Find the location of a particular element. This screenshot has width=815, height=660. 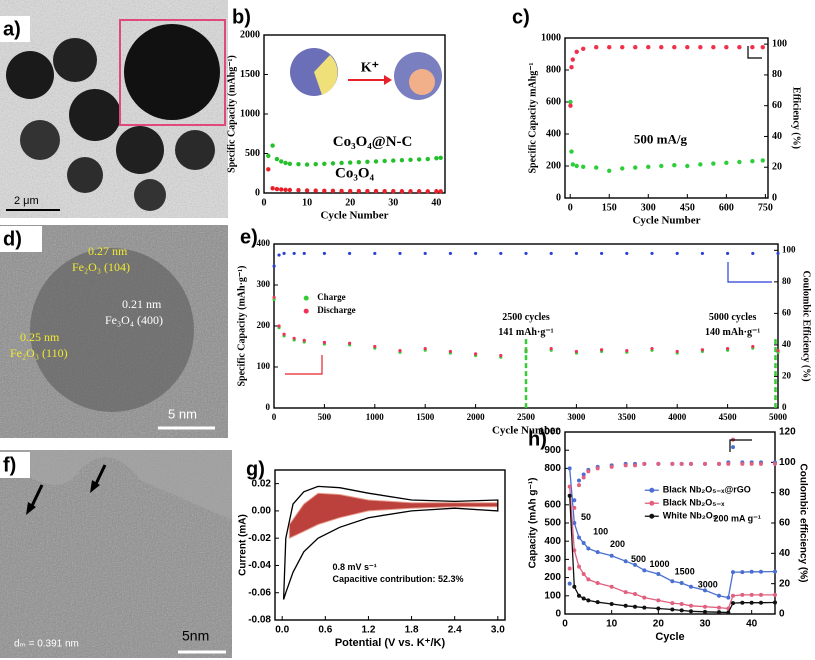

y2-tick-label: 80 is located at coordinates (787, 281).